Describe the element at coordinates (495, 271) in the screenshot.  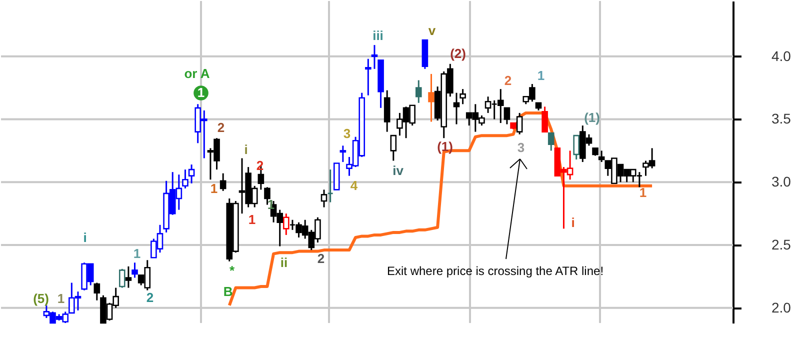
I see `annotation: Exit where price is crossing the ATR line!` at that location.